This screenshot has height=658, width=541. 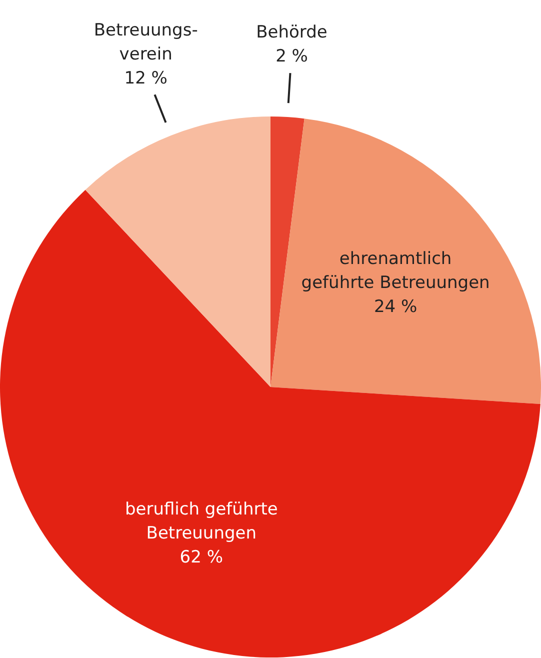 I want to click on slice-label: ehrenamtlich geführte Betreuungen, so click(x=395, y=270).